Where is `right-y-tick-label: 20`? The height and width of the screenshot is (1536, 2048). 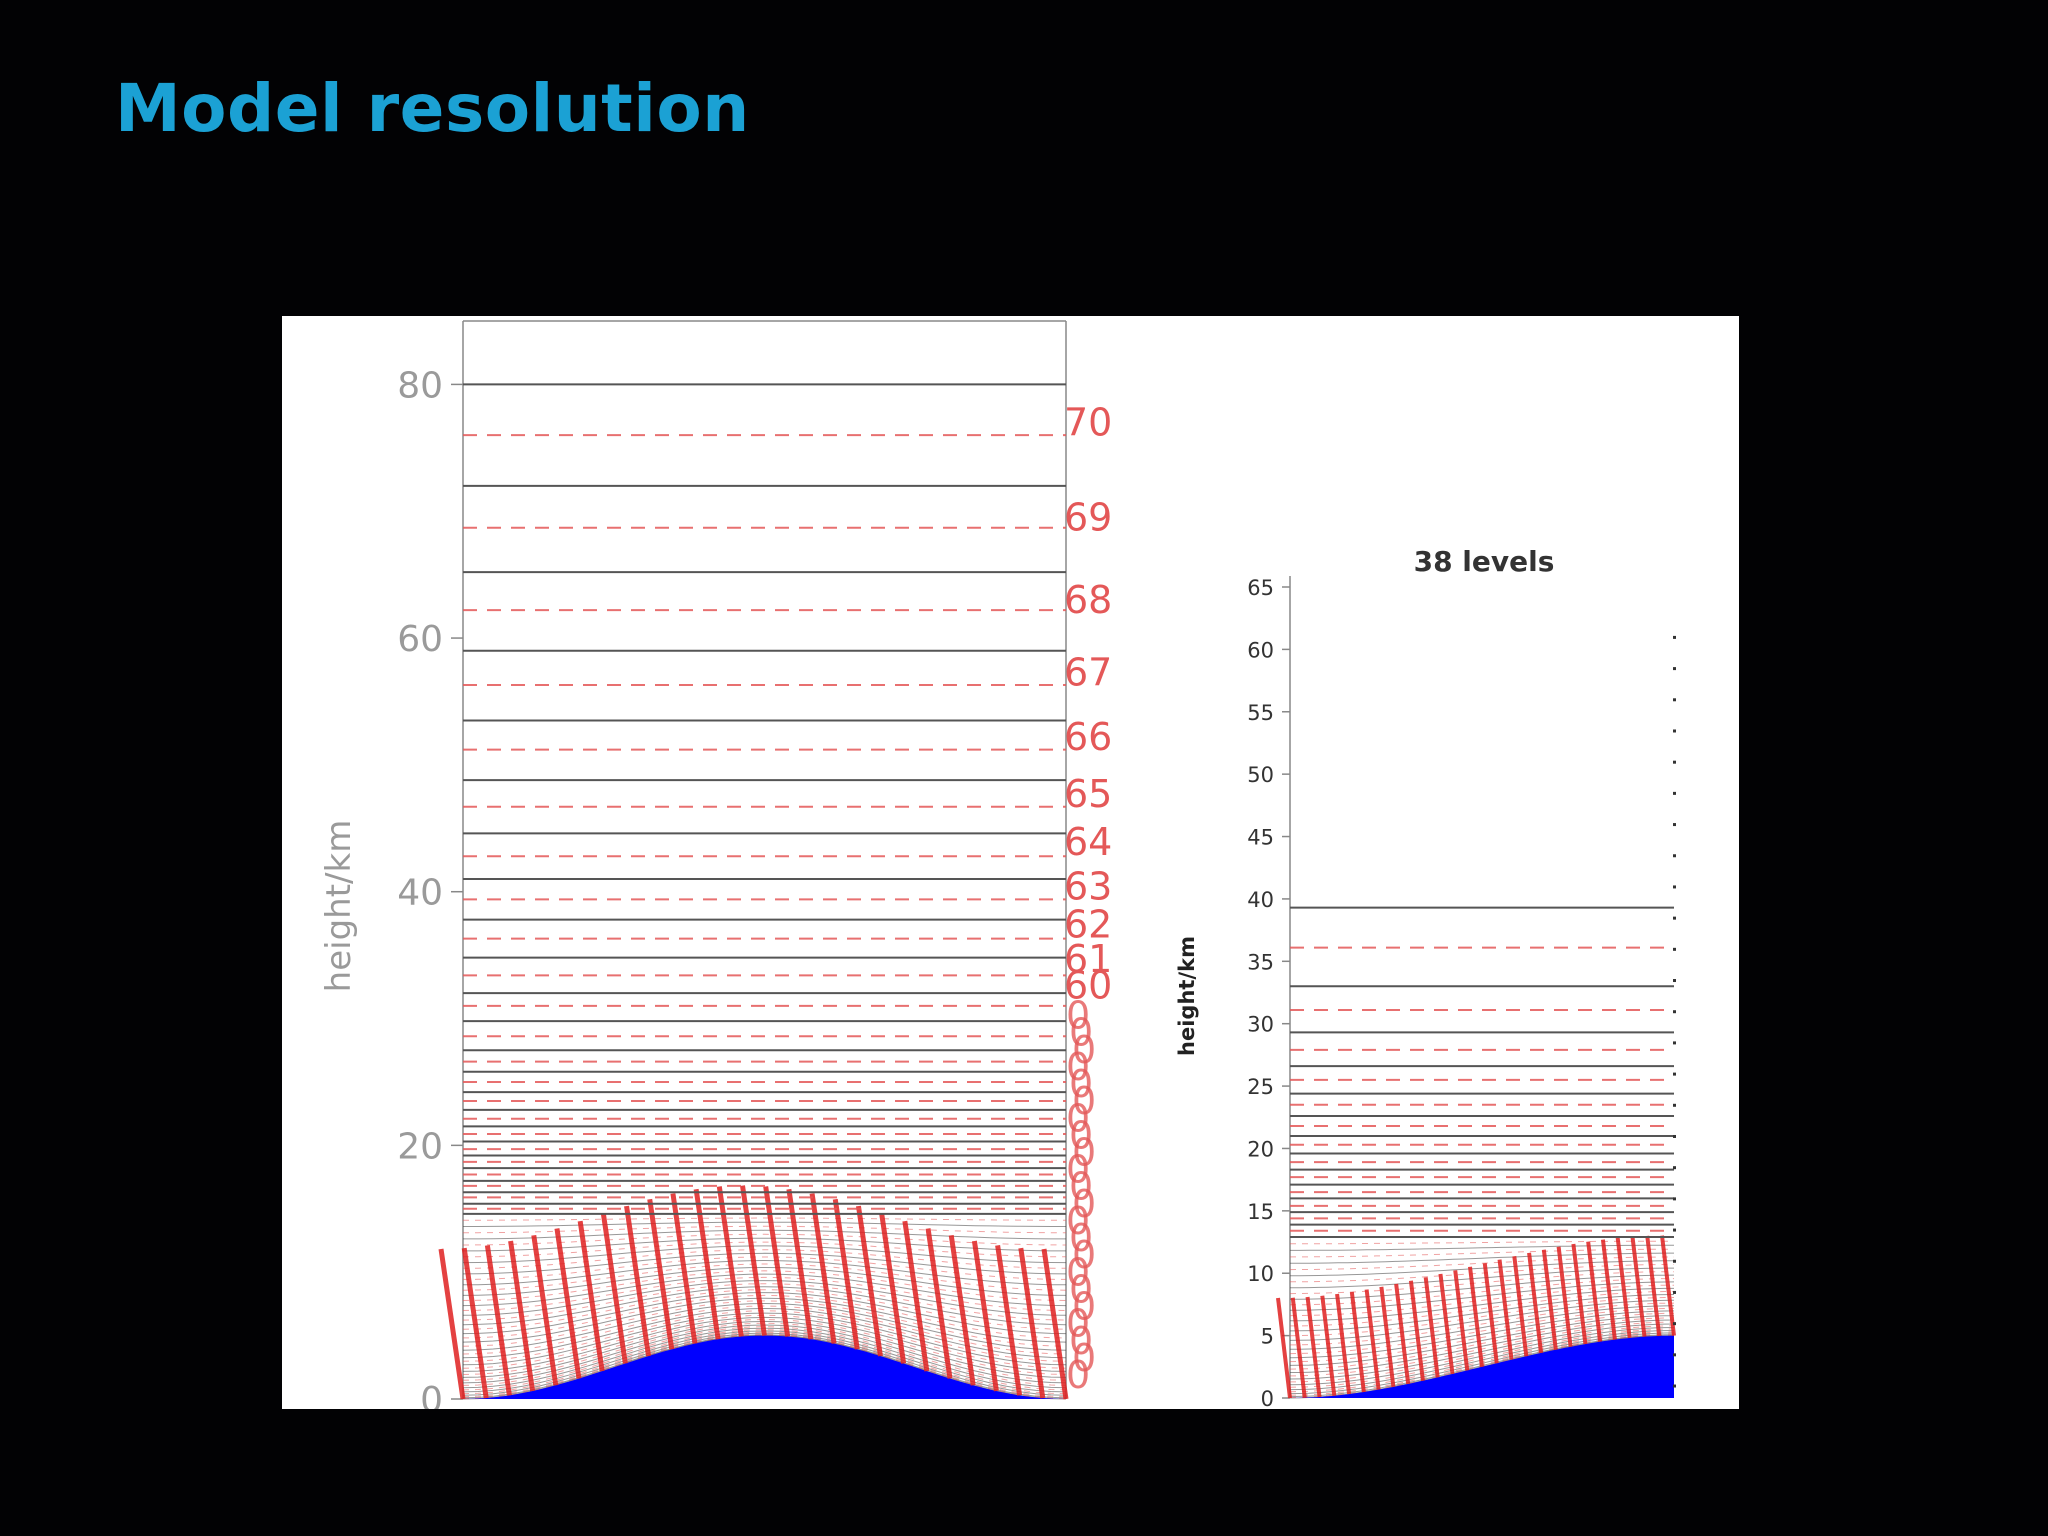 right-y-tick-label: 20 is located at coordinates (1260, 1149).